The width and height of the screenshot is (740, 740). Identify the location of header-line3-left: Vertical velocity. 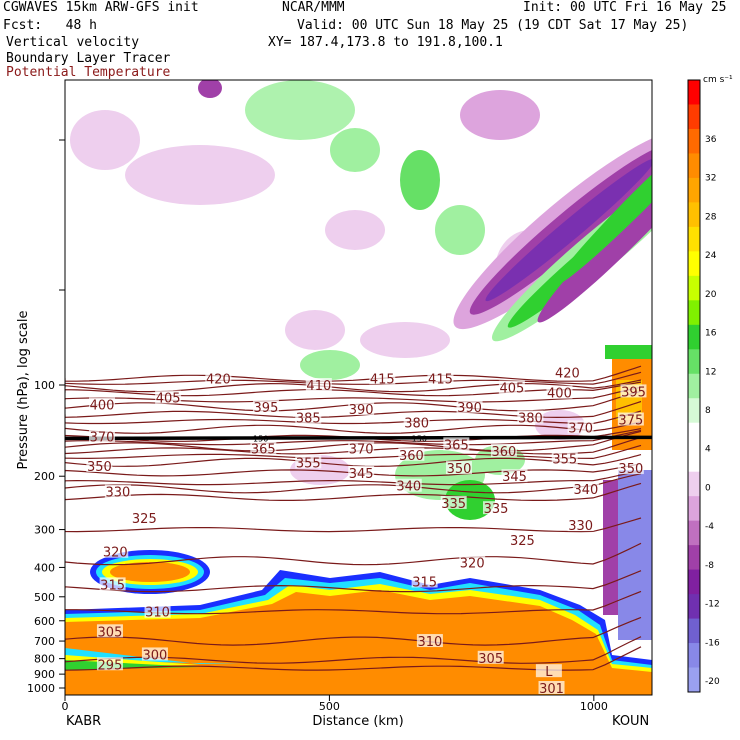
(73, 42).